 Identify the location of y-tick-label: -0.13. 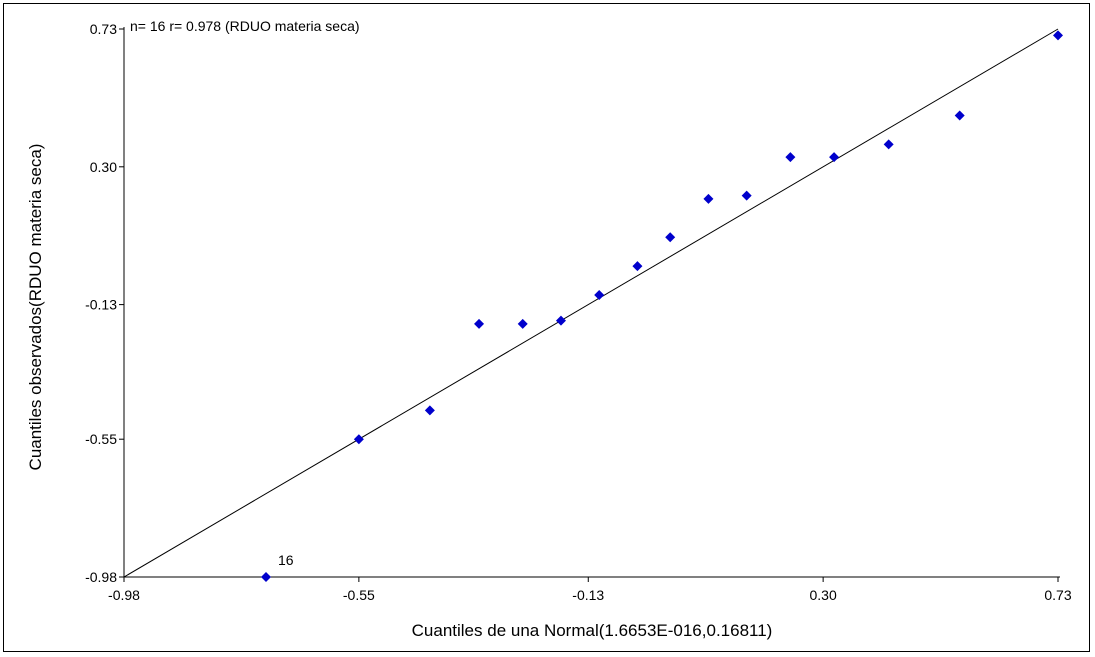
(101, 305).